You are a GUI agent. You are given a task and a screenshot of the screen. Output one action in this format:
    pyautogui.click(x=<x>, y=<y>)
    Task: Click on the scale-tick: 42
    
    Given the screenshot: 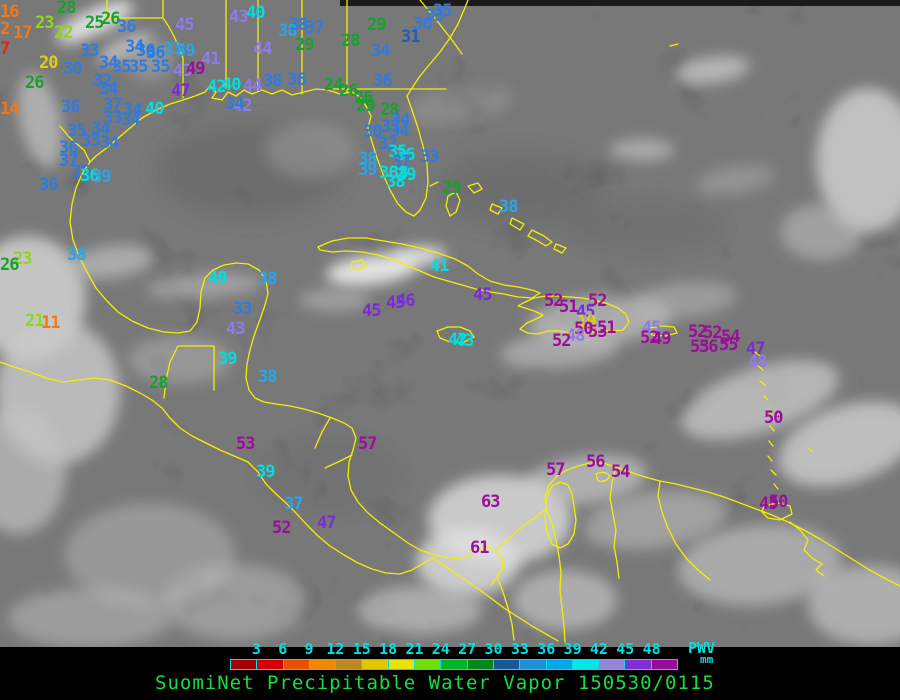 What is the action you would take?
    pyautogui.click(x=598, y=649)
    